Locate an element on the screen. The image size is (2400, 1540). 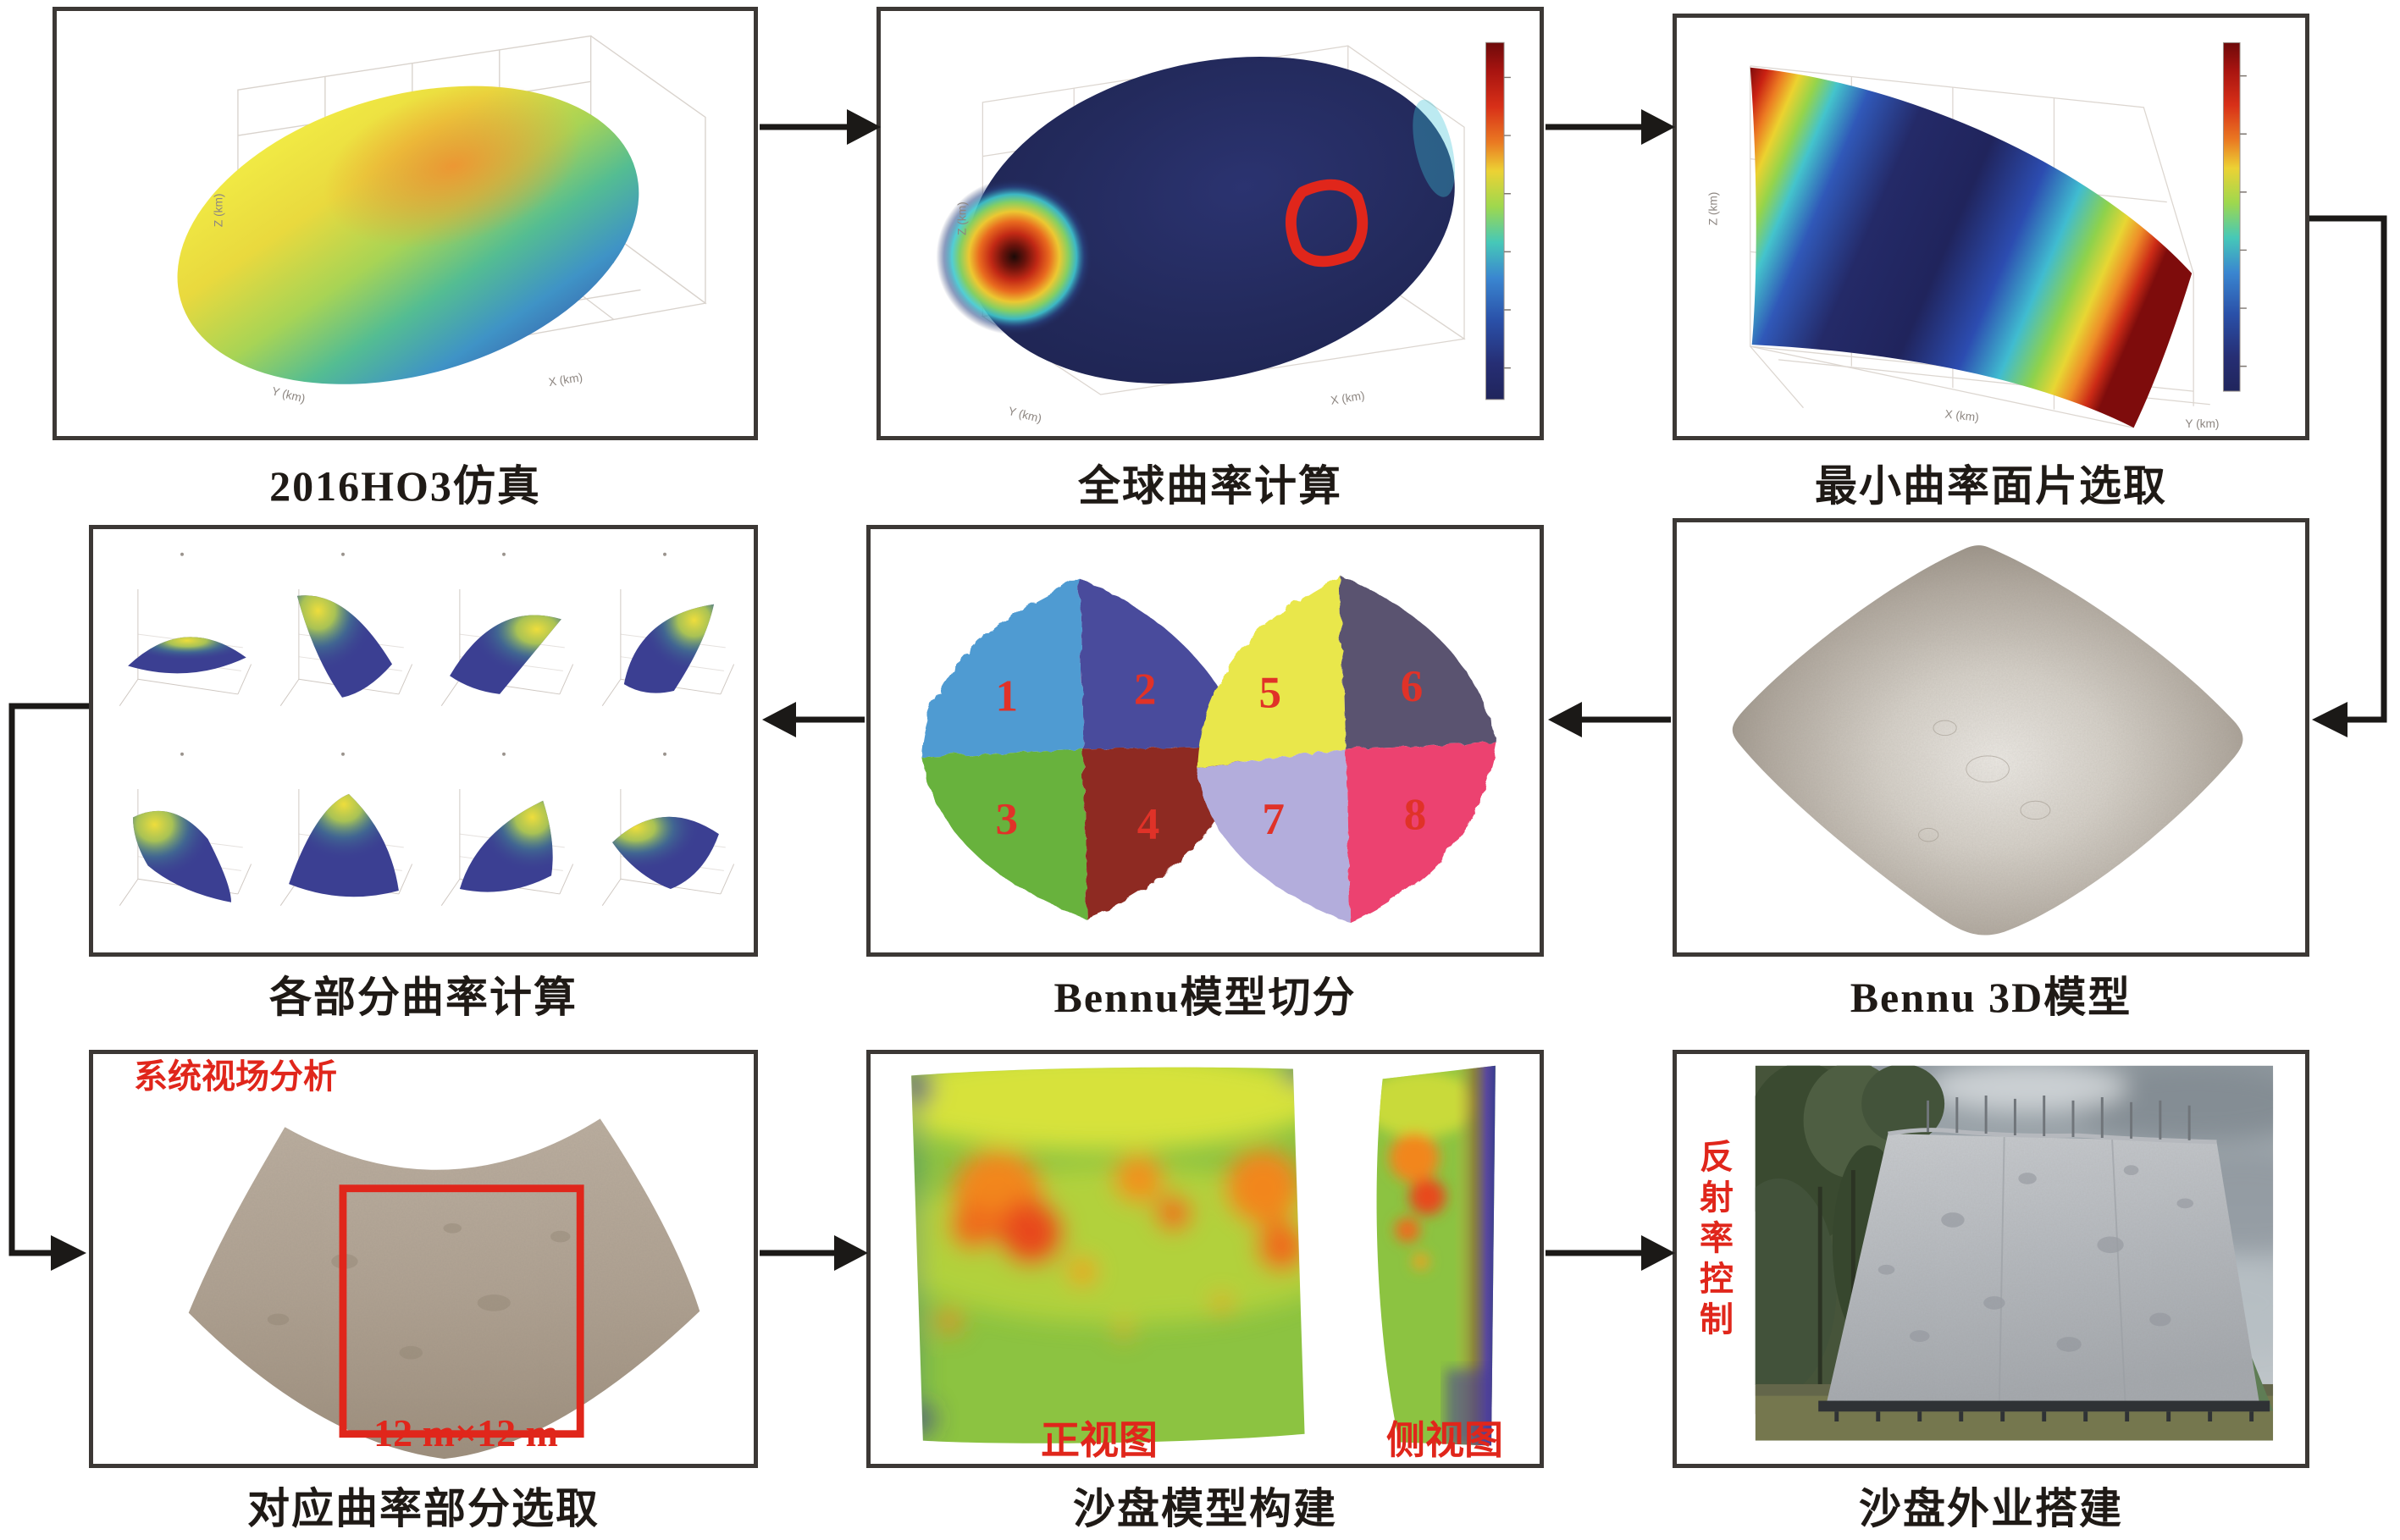
front-view-heightmap is located at coordinates (1108, 1255).